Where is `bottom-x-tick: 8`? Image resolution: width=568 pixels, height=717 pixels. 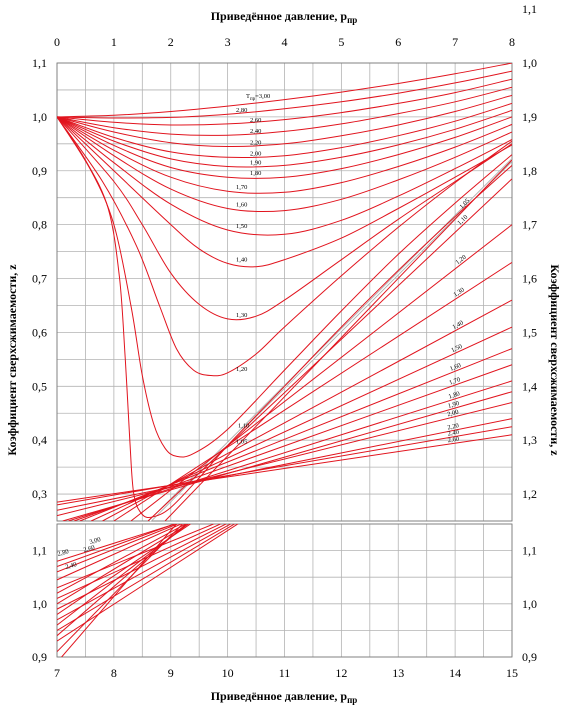
bottom-x-tick: 8 is located at coordinates (114, 673).